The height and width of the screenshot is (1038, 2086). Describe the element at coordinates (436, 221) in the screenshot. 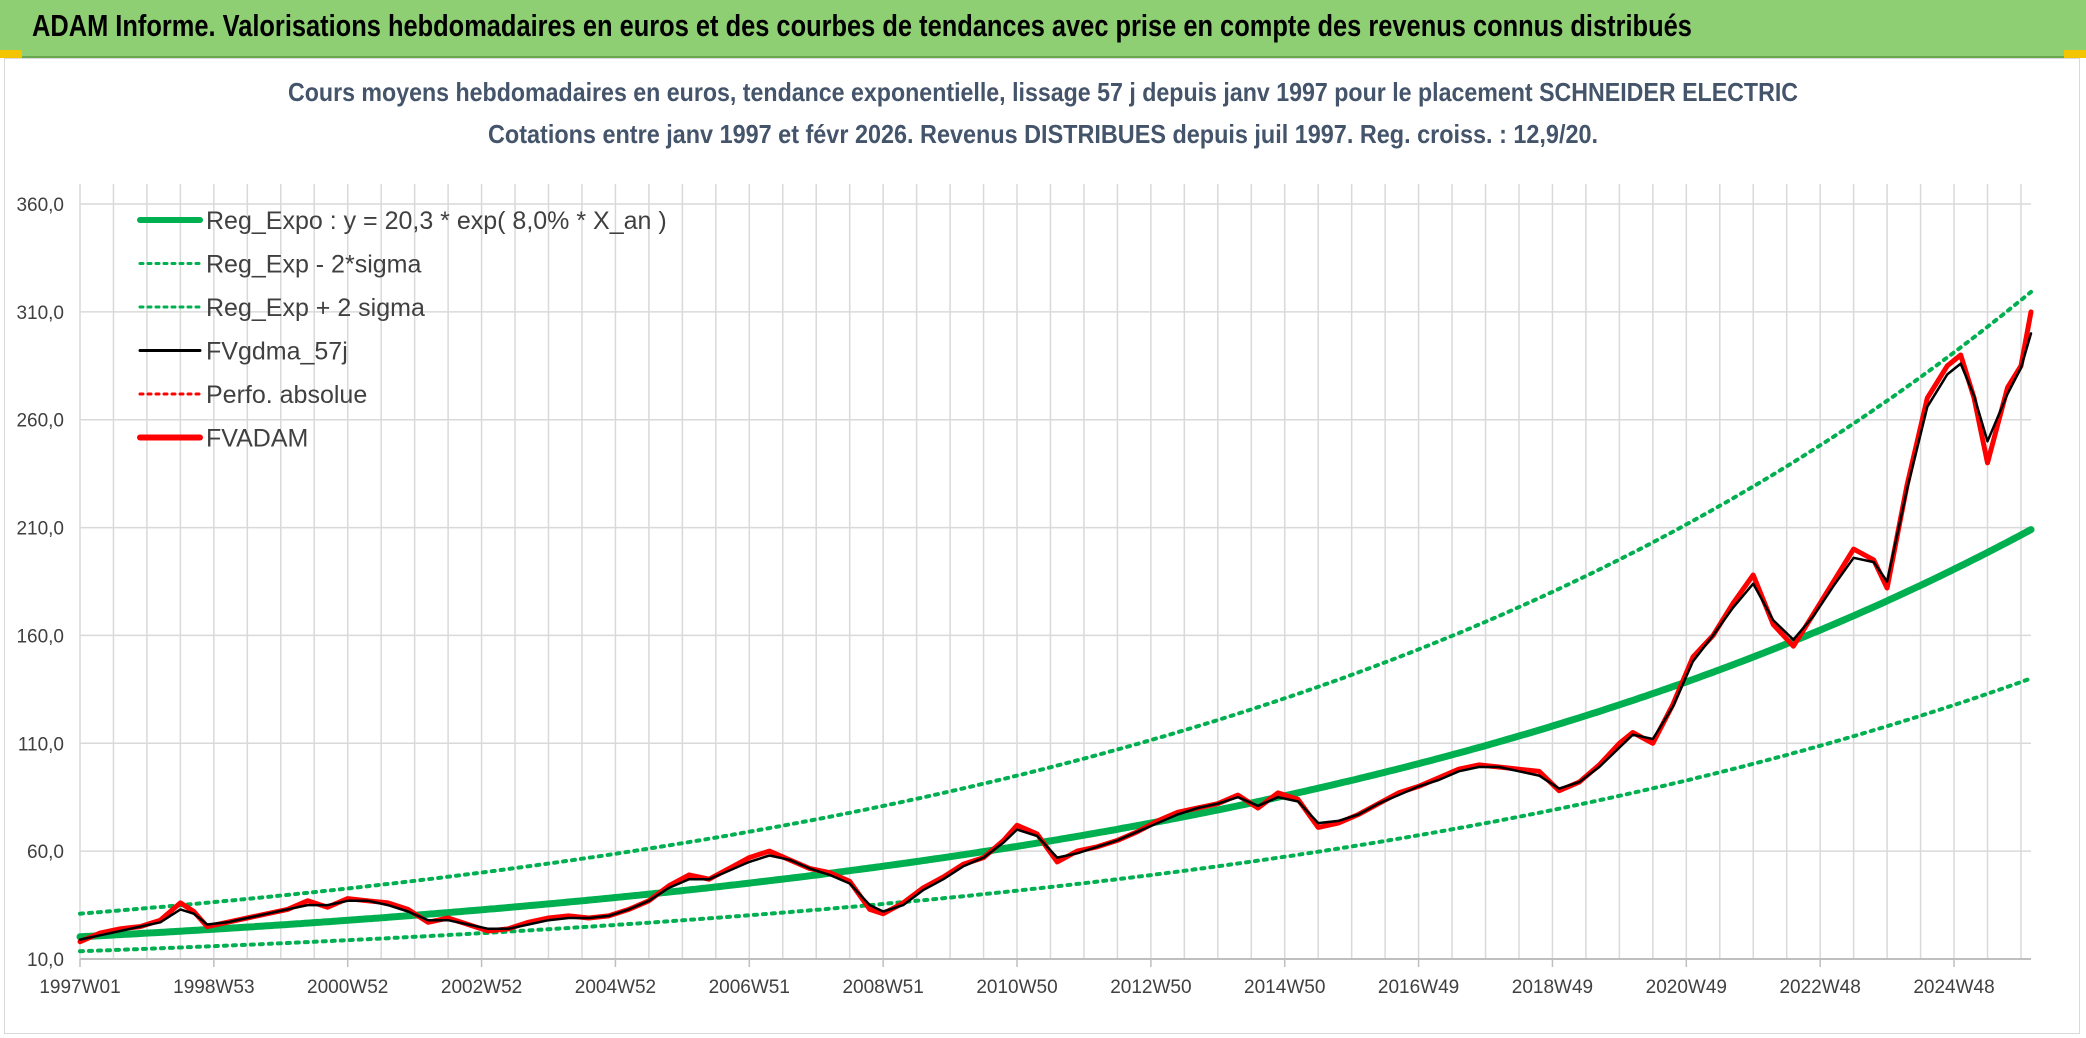

I see `legend-label: Reg_Expo : y = 20,3 * exp( 8,0% * X_an )` at that location.